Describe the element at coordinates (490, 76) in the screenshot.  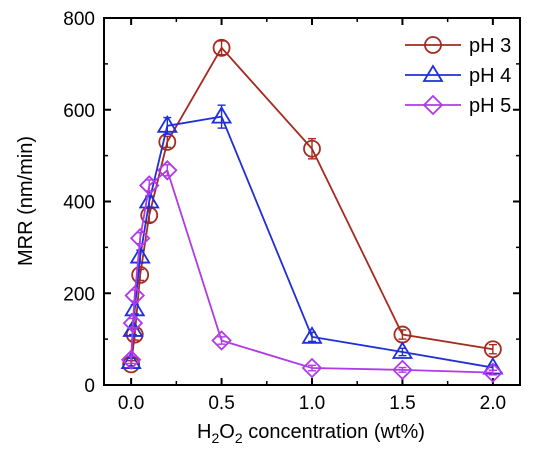
I see `legend-label: pH 4` at that location.